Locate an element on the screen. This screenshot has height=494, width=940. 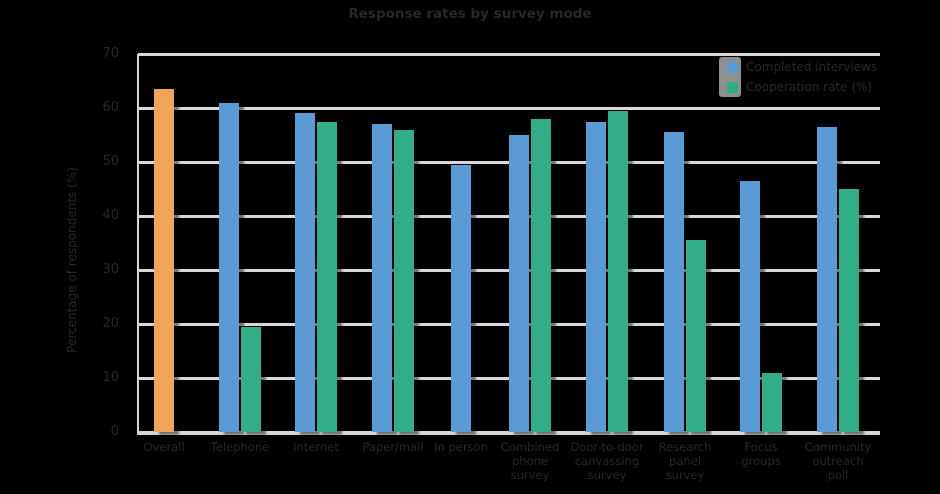
category-label: Community outreach poll is located at coordinates (838, 461).